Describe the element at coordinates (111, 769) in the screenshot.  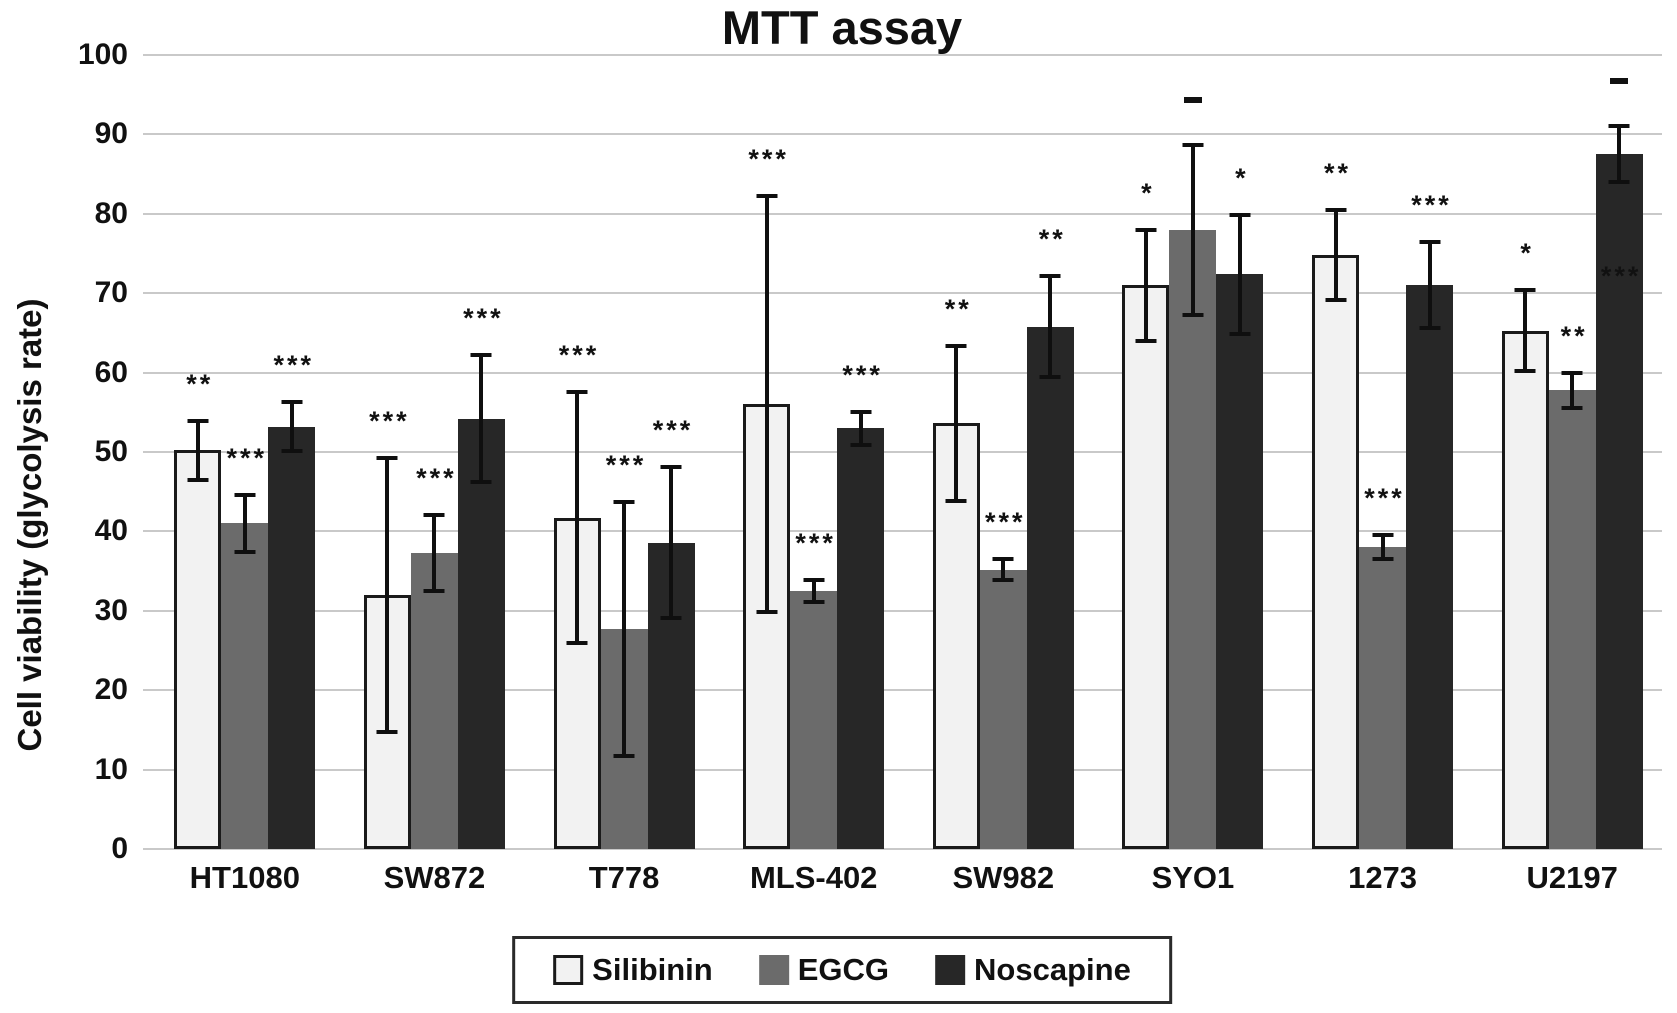
I see `y-tick-label: 10` at that location.